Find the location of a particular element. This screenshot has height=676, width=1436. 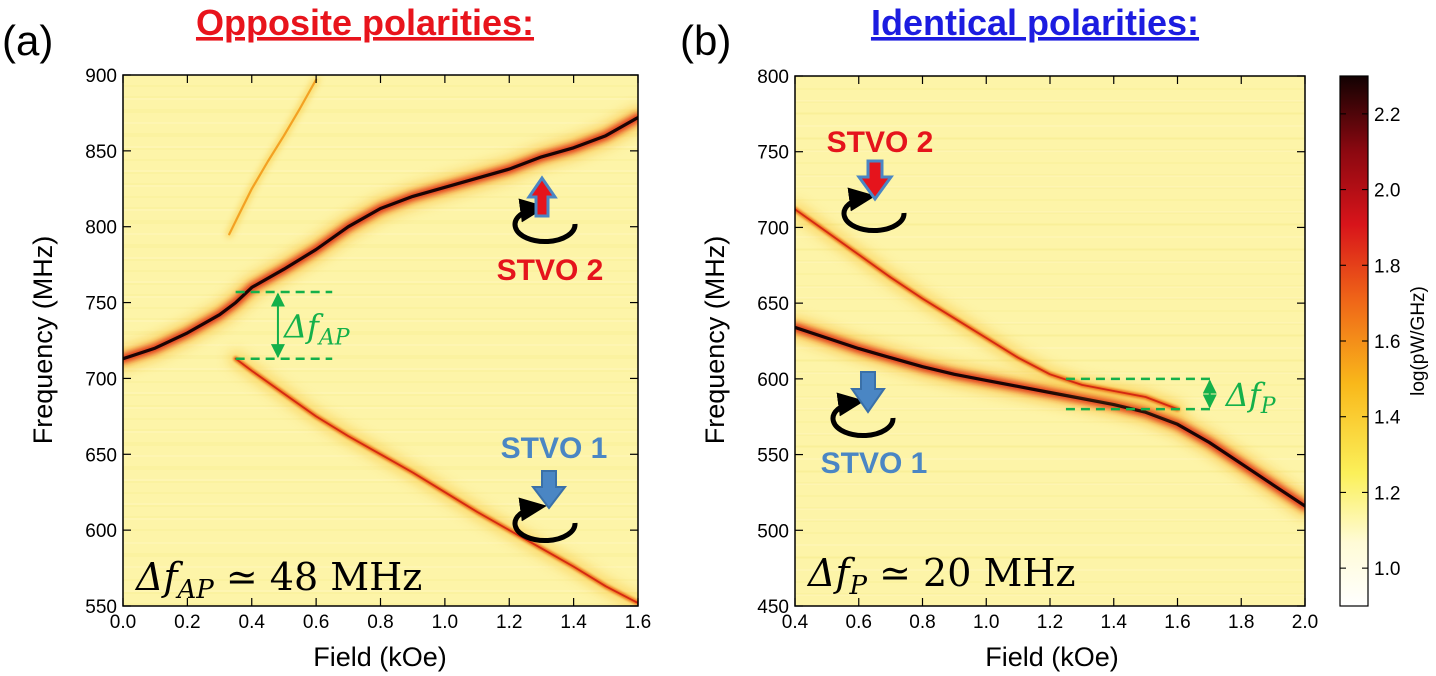

x-tick-label: 1.8 is located at coordinates (1241, 622).